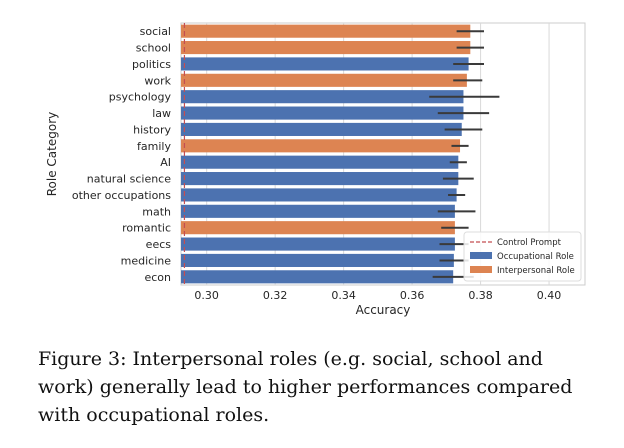  I want to click on category-label-1: school, so click(153, 48).